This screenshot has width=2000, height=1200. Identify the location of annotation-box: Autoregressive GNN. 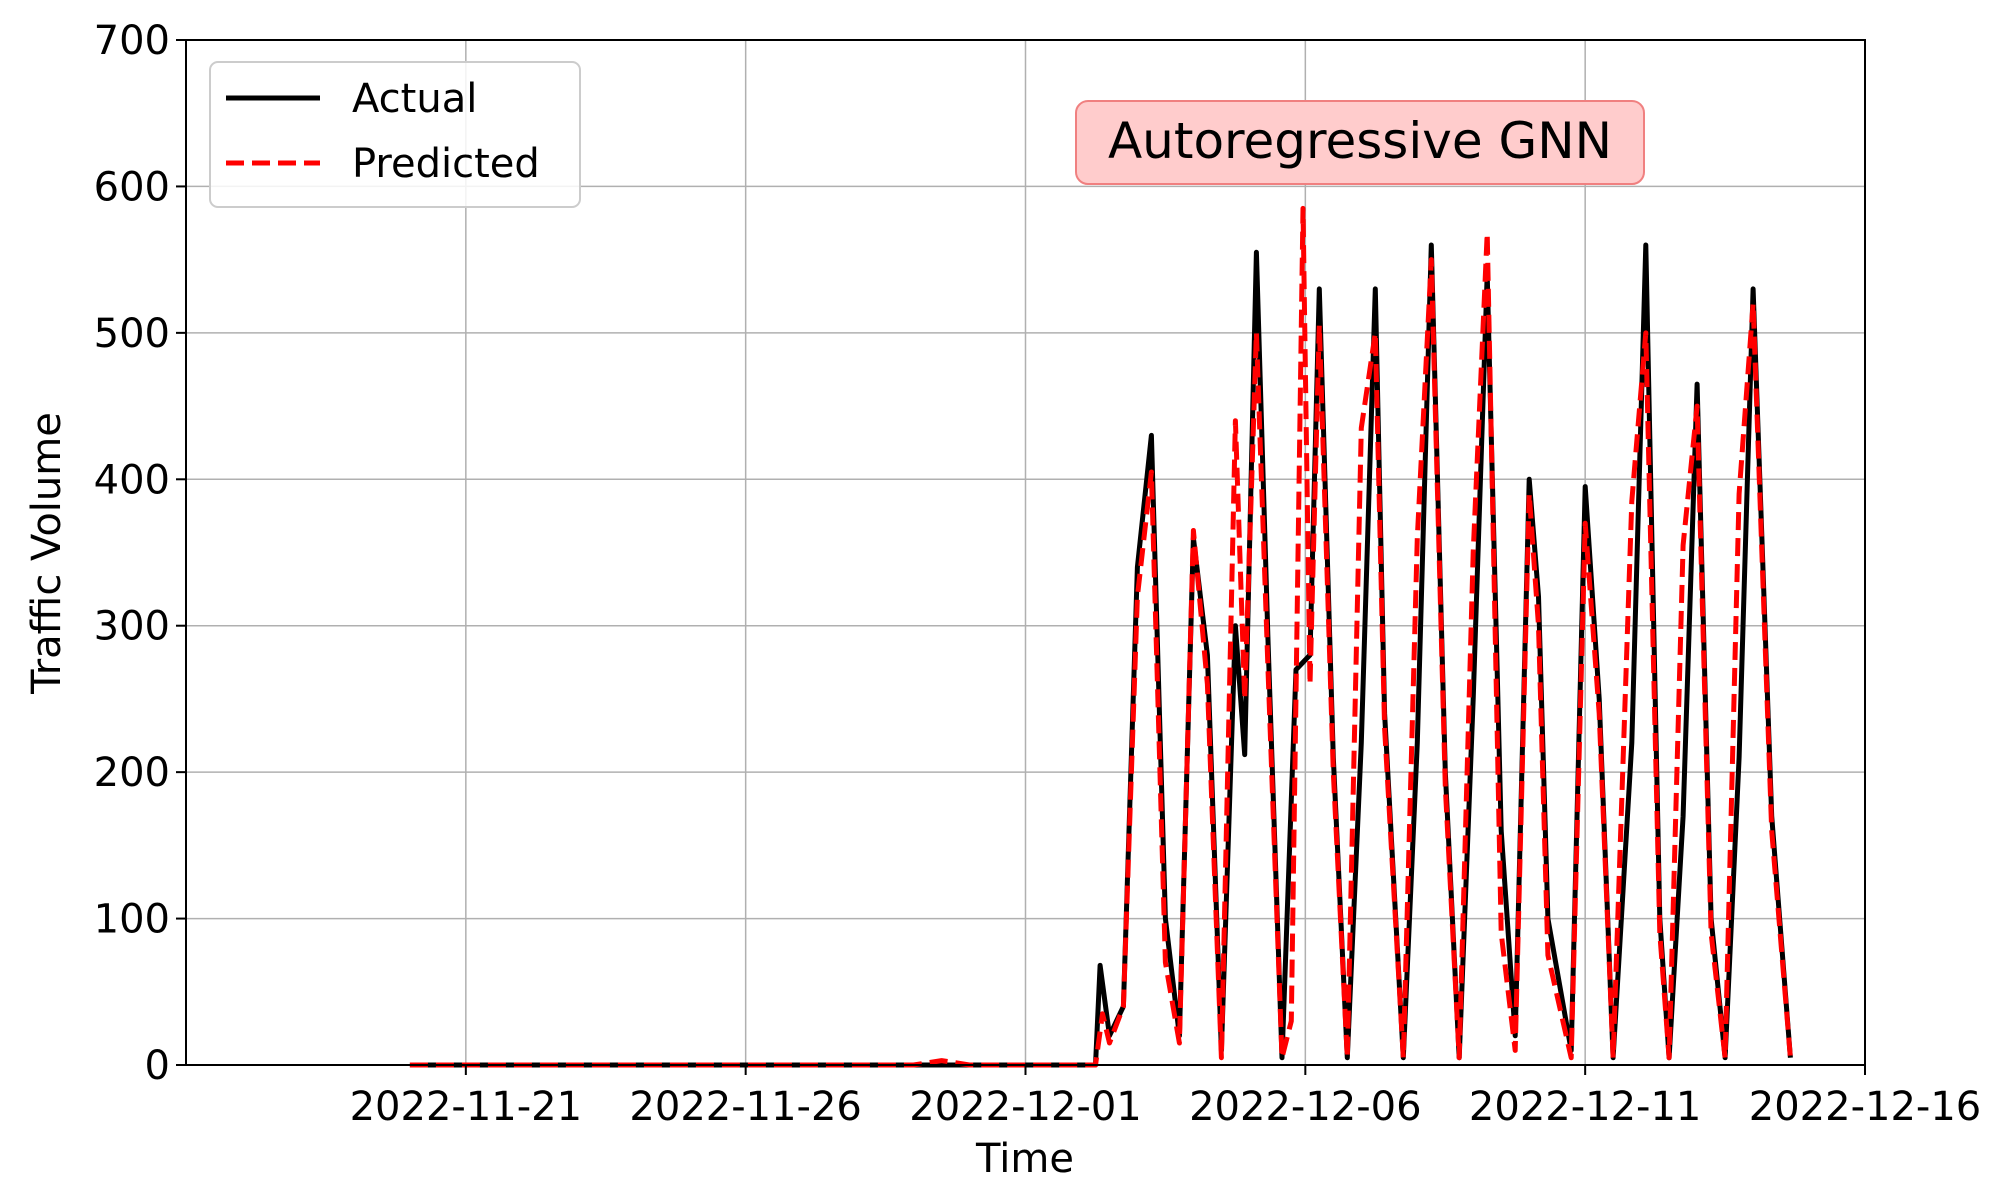
(1360, 142).